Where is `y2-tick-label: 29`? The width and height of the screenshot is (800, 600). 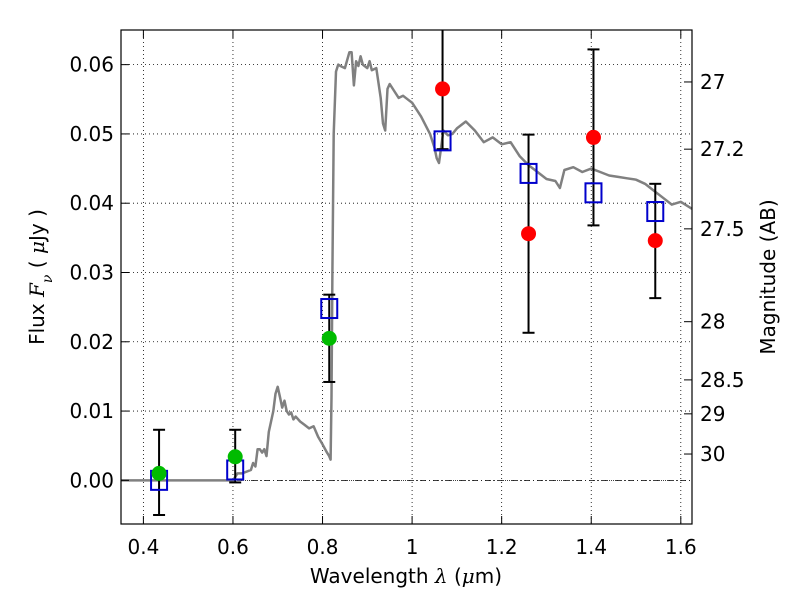 y2-tick-label: 29 is located at coordinates (712, 414).